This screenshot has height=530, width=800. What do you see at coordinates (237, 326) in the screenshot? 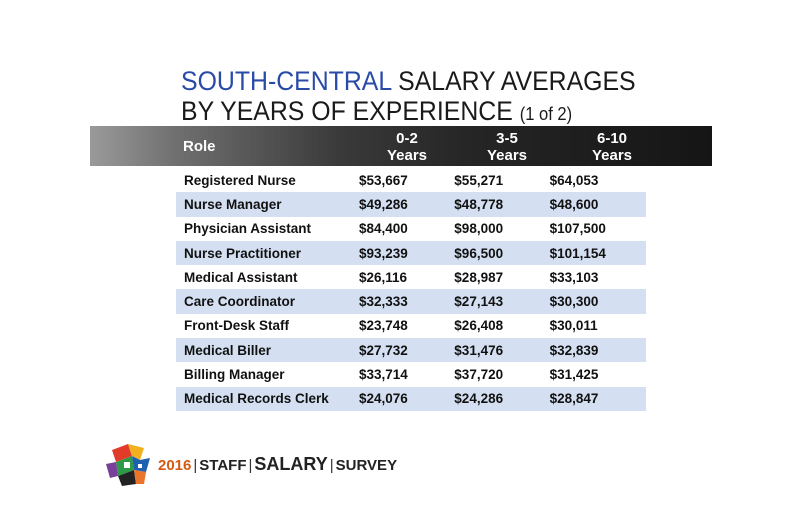
I see `role-cell: Front-Desk Staff` at bounding box center [237, 326].